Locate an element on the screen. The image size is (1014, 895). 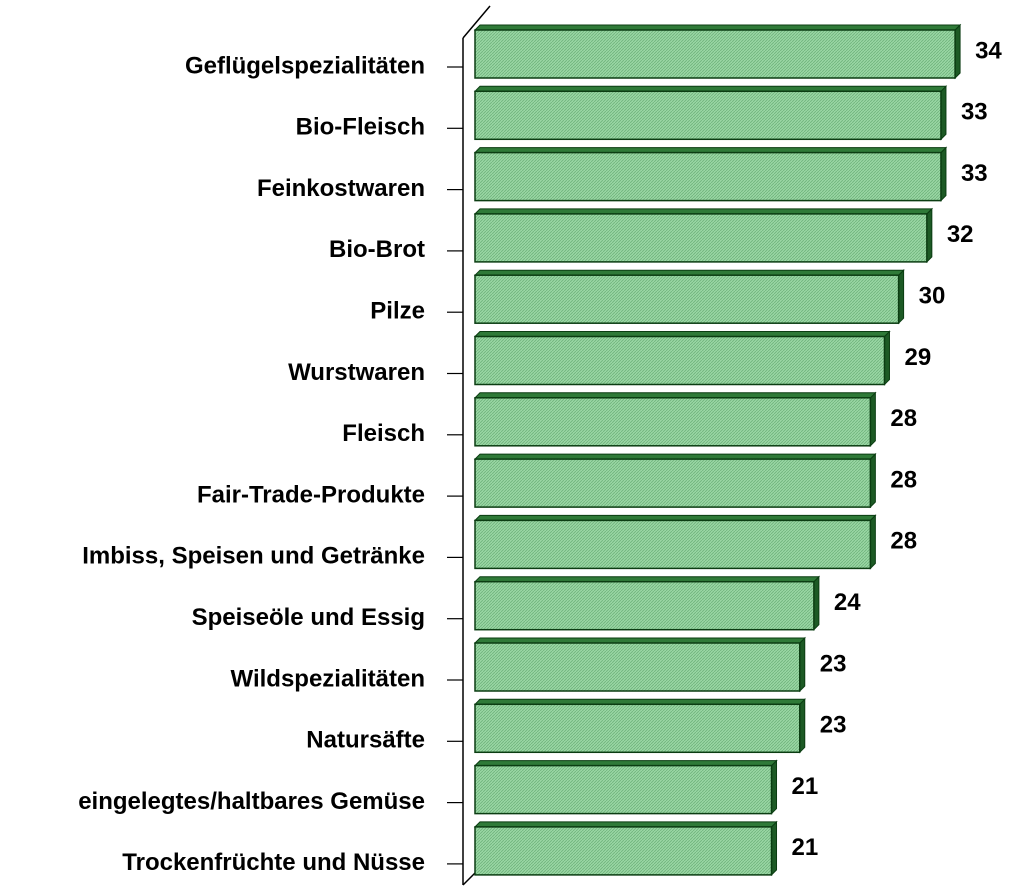
category-label: Pilze is located at coordinates (397, 311).